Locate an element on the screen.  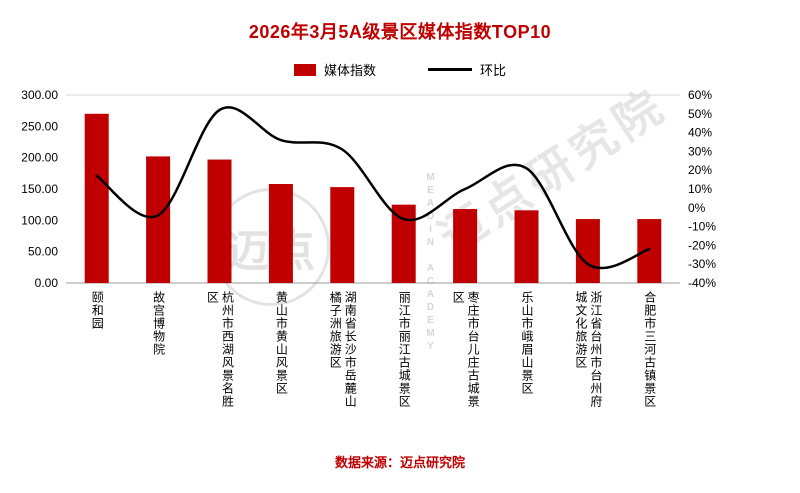
left-axis-tick: 0.00 is located at coordinates (47, 283).